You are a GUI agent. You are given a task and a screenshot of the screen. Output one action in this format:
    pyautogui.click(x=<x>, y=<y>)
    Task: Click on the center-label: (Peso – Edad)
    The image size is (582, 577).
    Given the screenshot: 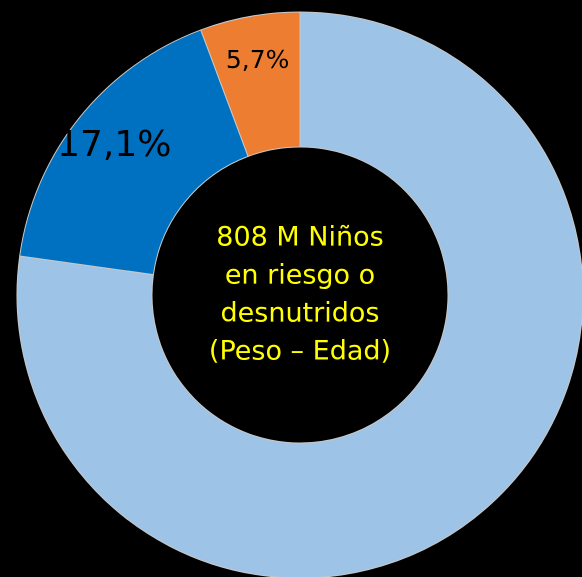 What is the action you would take?
    pyautogui.click(x=300, y=351)
    